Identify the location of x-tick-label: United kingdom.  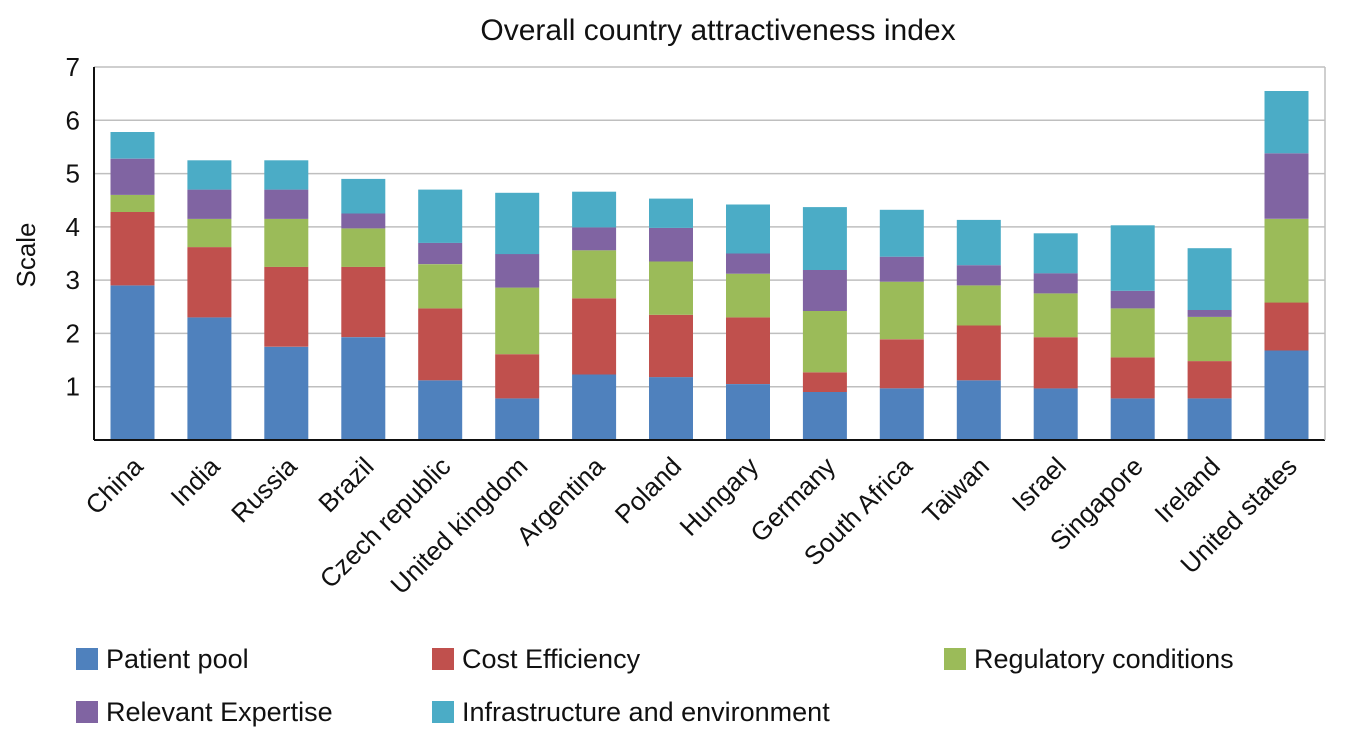
(458, 525).